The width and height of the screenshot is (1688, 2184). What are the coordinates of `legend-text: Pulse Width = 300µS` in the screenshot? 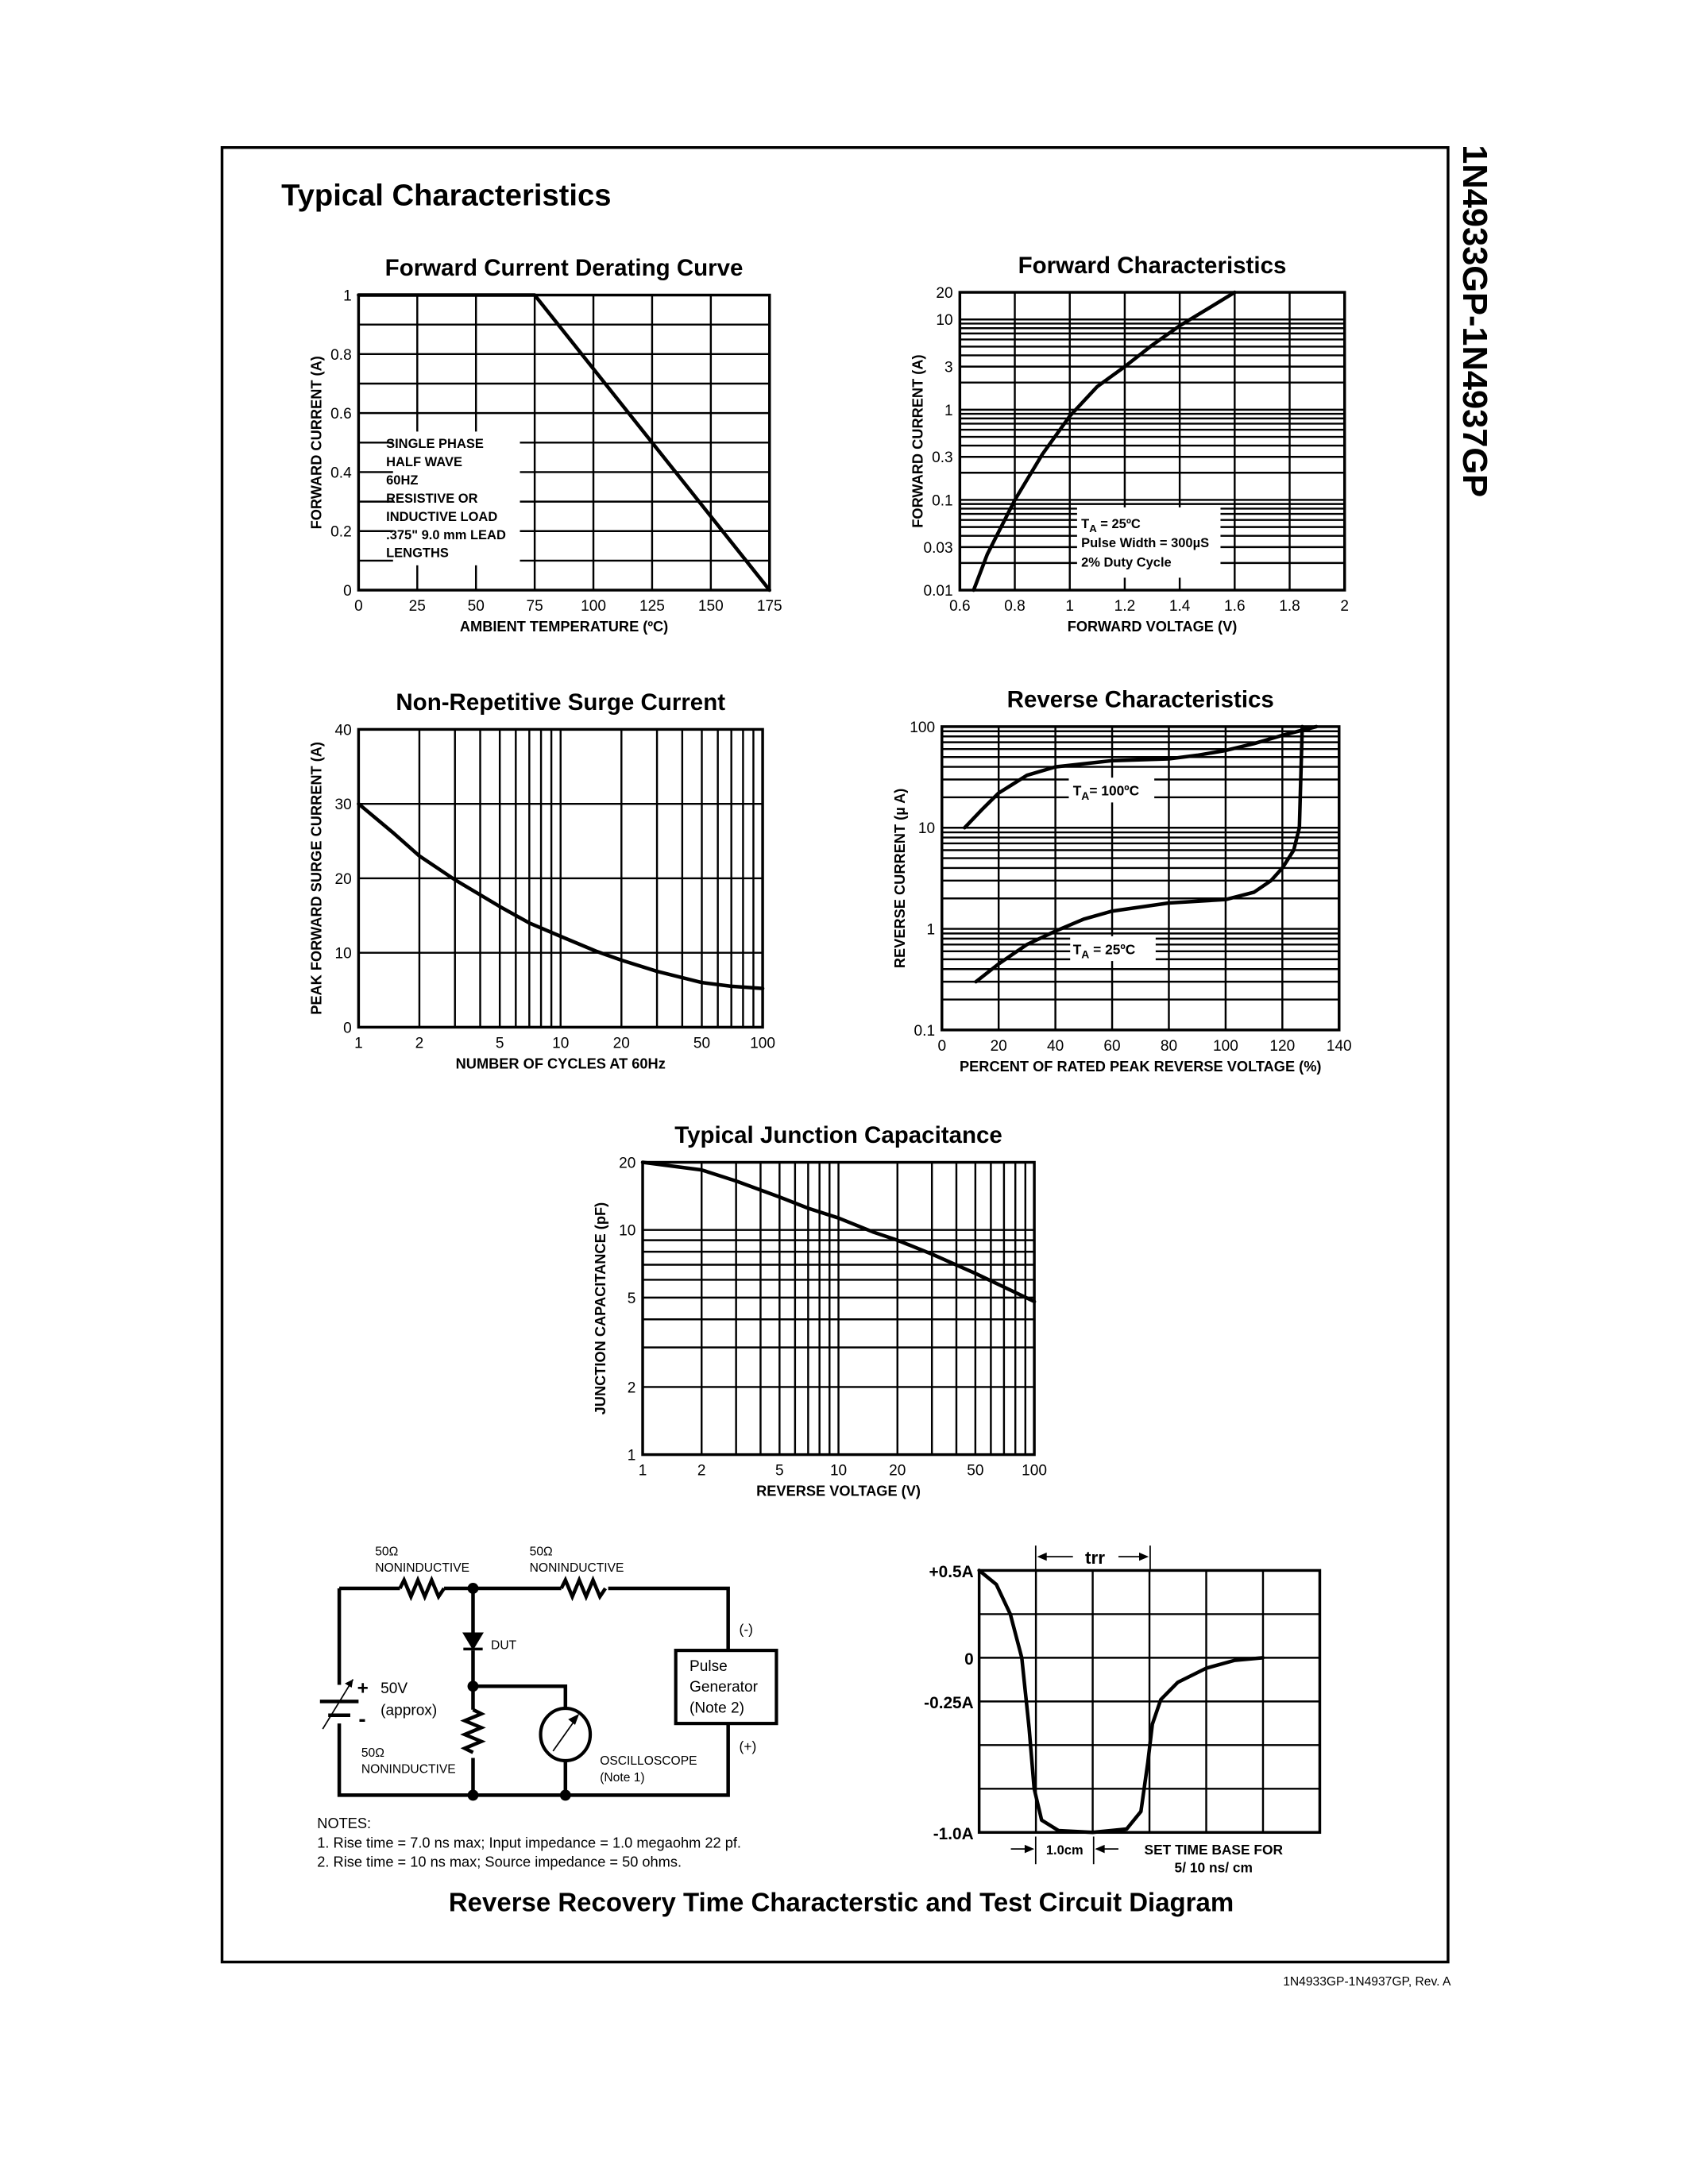 It's located at (1145, 543).